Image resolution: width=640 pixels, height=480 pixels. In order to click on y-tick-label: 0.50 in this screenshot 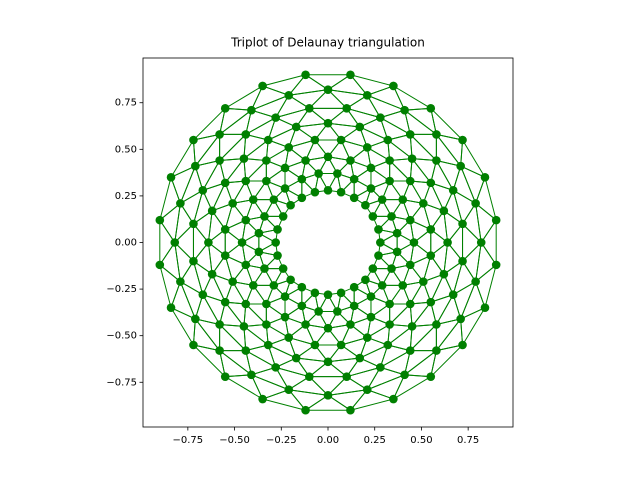, I will do `click(126, 149)`.